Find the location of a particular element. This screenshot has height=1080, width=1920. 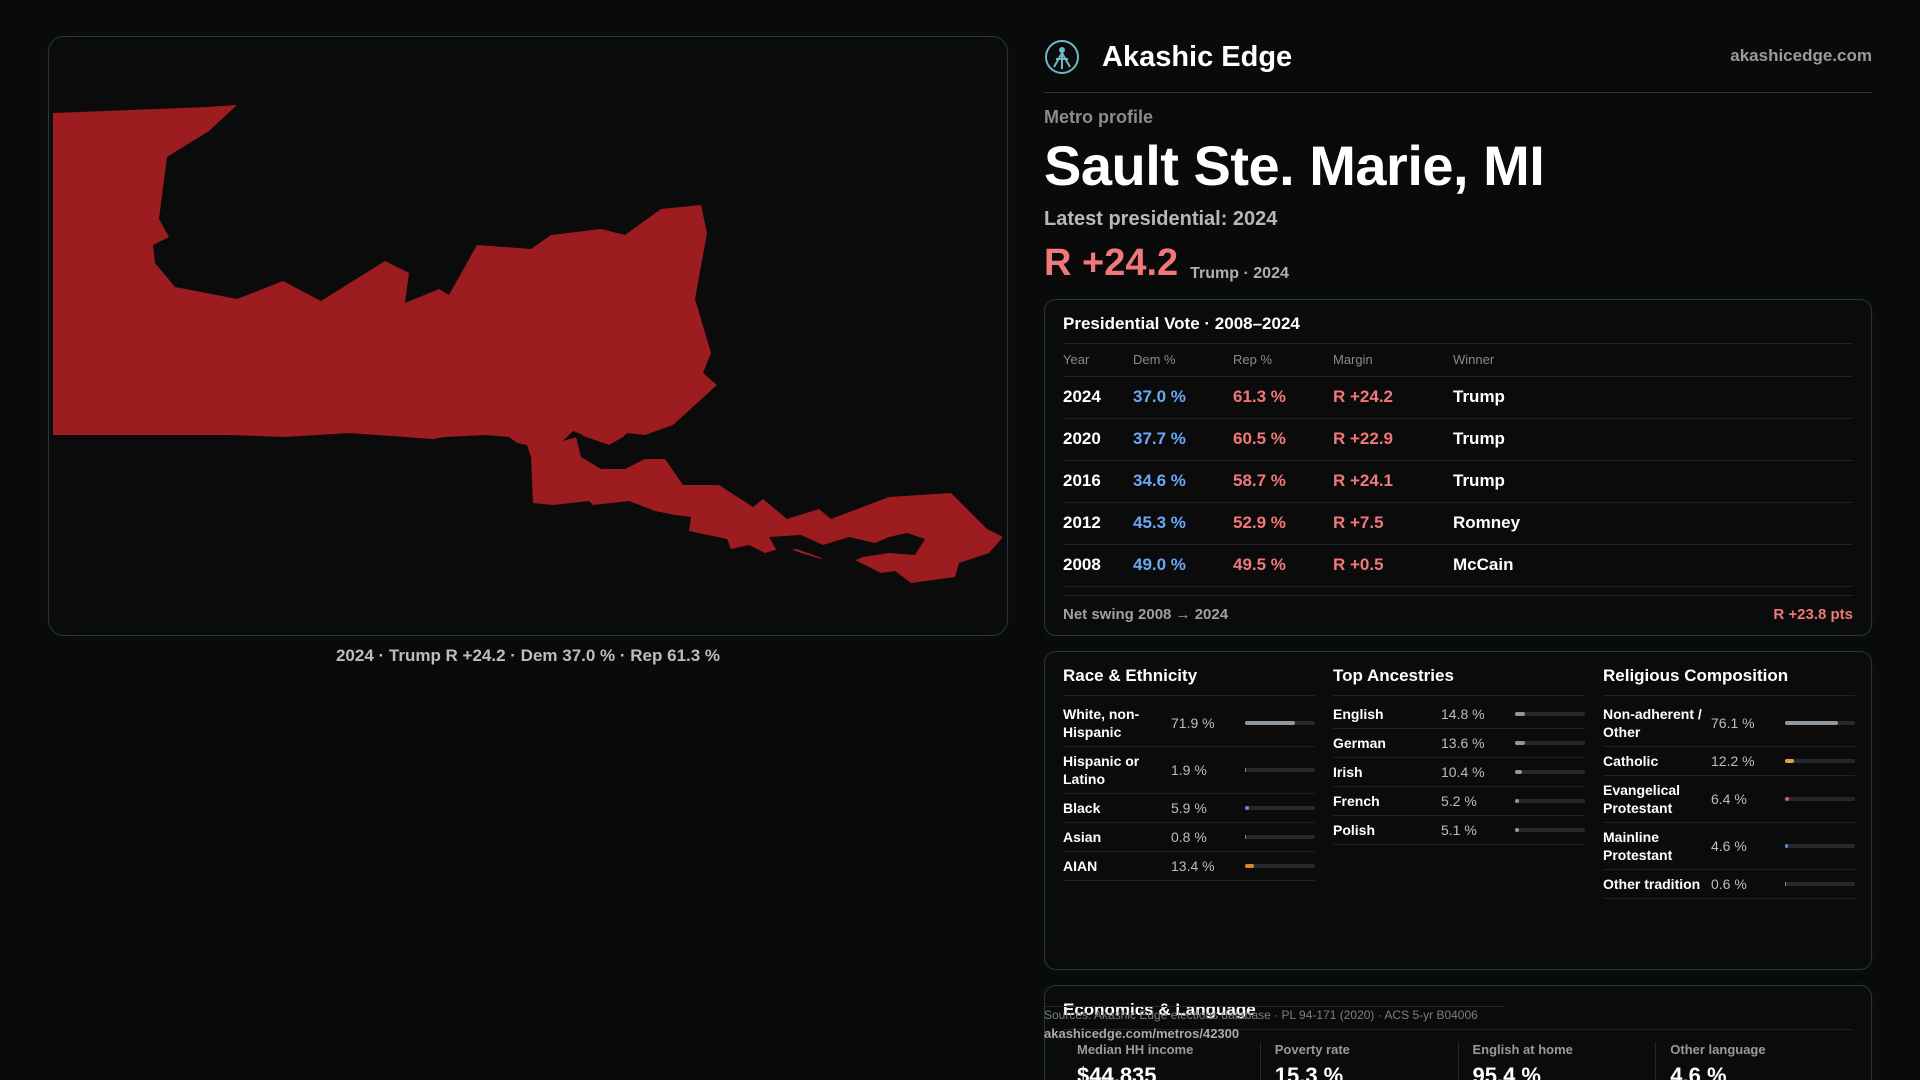

headline-margin: R +24.2 is located at coordinates (1111, 263).